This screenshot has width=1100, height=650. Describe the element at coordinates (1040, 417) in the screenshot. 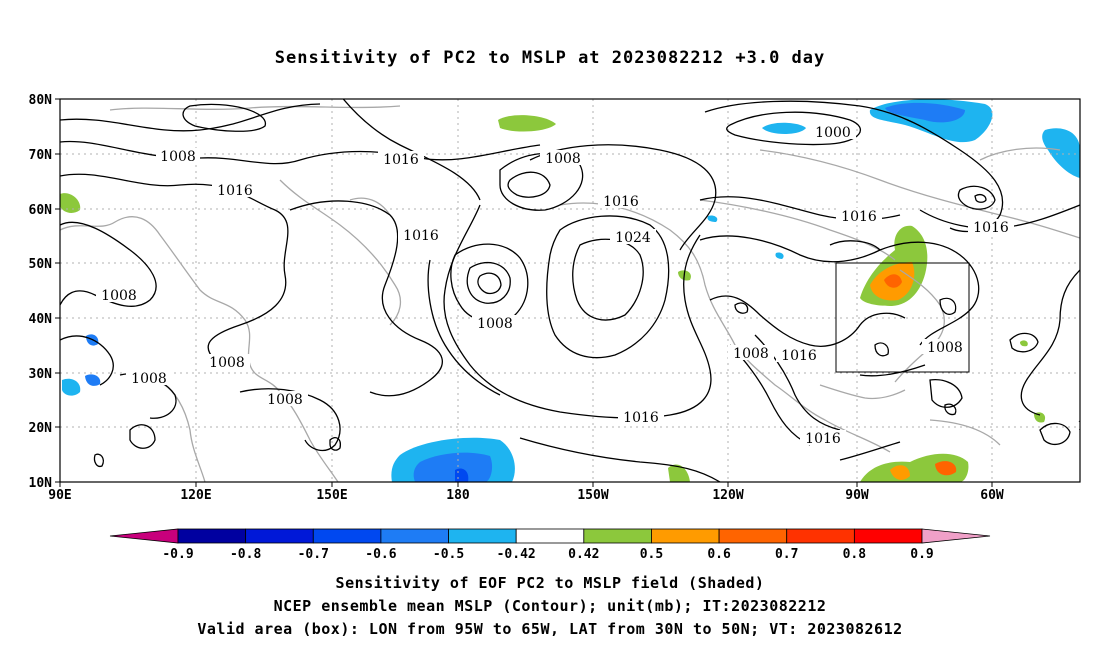

I see `positive-shading-atlantic` at that location.